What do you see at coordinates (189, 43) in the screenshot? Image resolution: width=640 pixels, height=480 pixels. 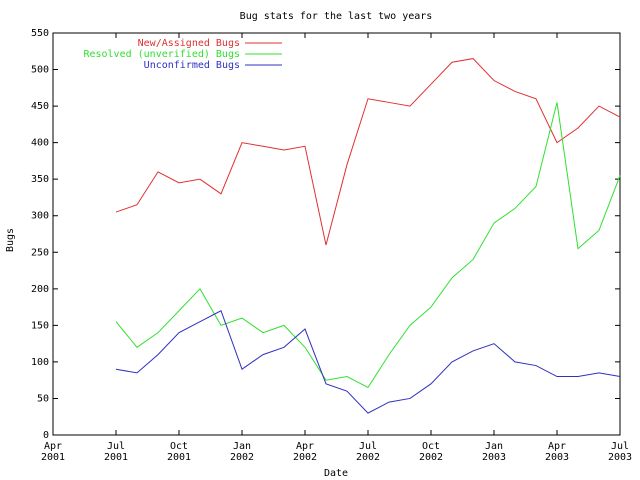 I see `legend-label: New/Assigned Bugs` at bounding box center [189, 43].